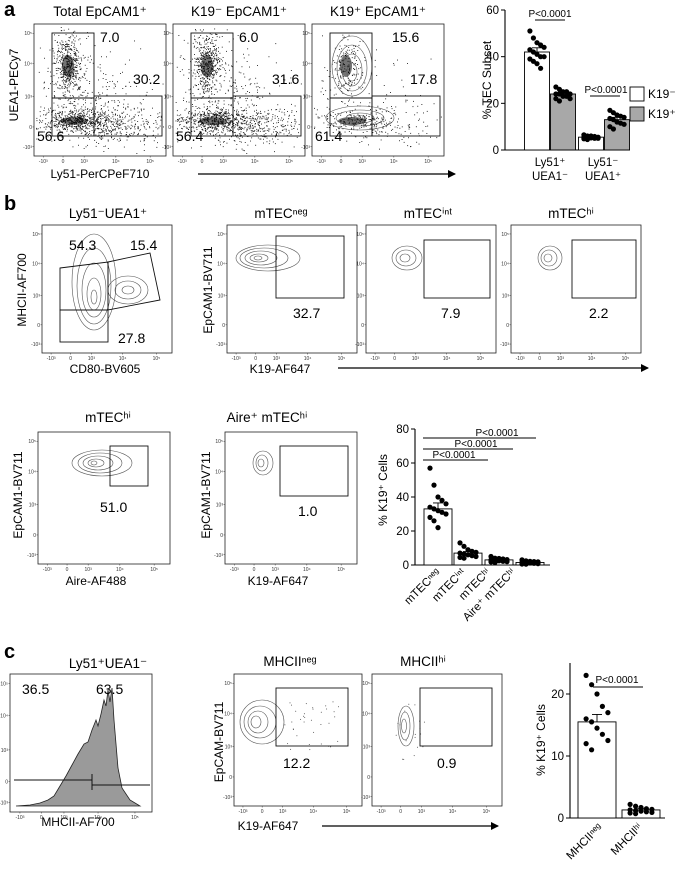 This screenshot has height=881, width=685. I want to click on plot-b5-contours, so click(102, 463).